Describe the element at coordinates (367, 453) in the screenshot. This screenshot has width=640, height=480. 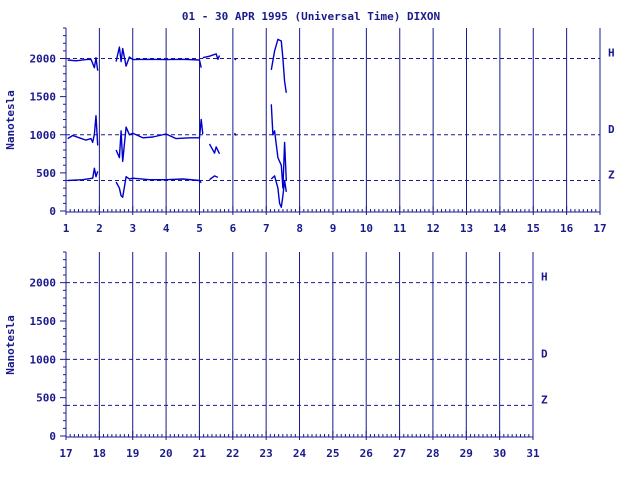
I see `x-tick-label: 26` at that location.